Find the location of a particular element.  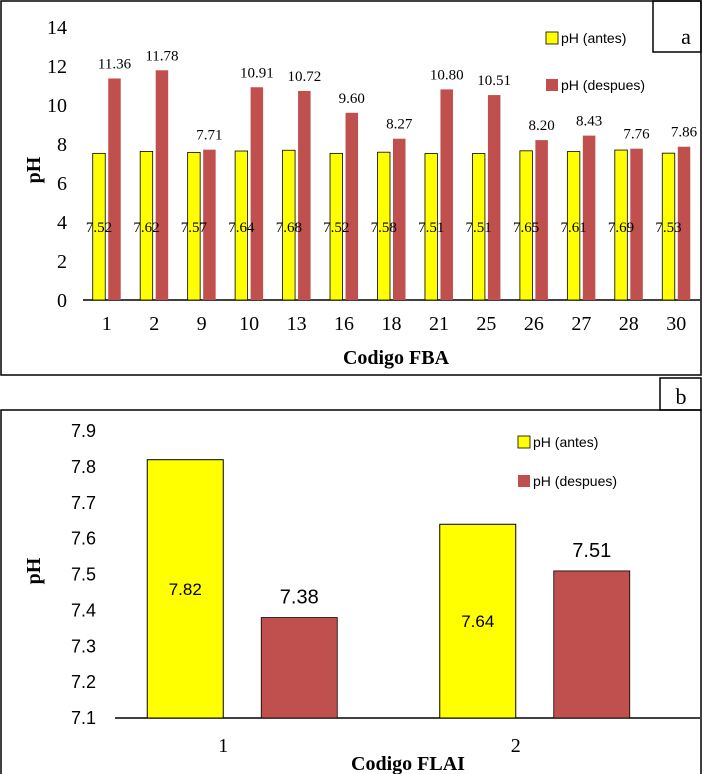

panel-a-label-box is located at coordinates (677, 26).